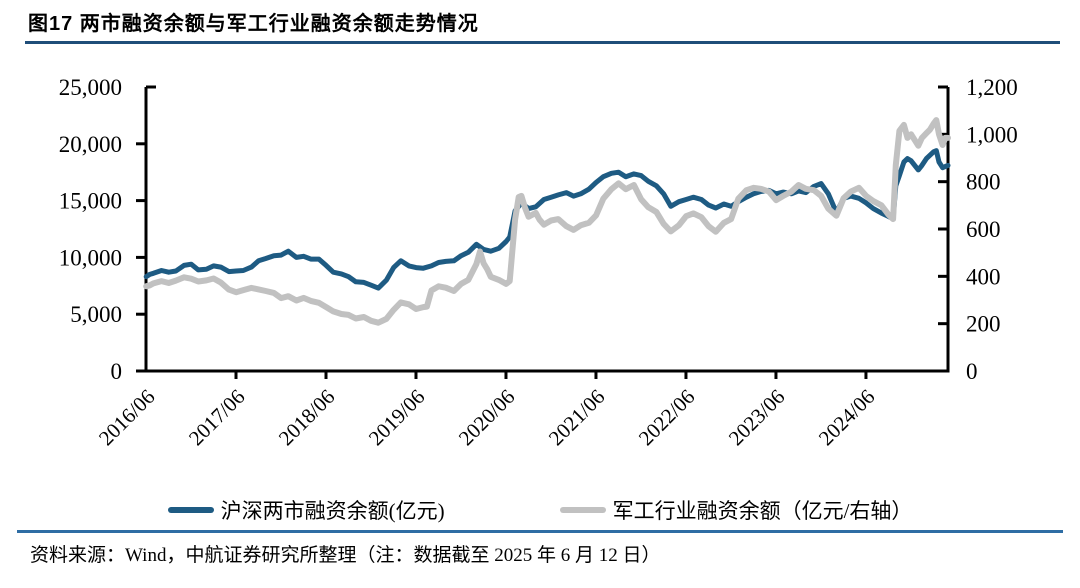  What do you see at coordinates (117, 371) in the screenshot?
I see `left-axis-tick-label: 0` at bounding box center [117, 371].